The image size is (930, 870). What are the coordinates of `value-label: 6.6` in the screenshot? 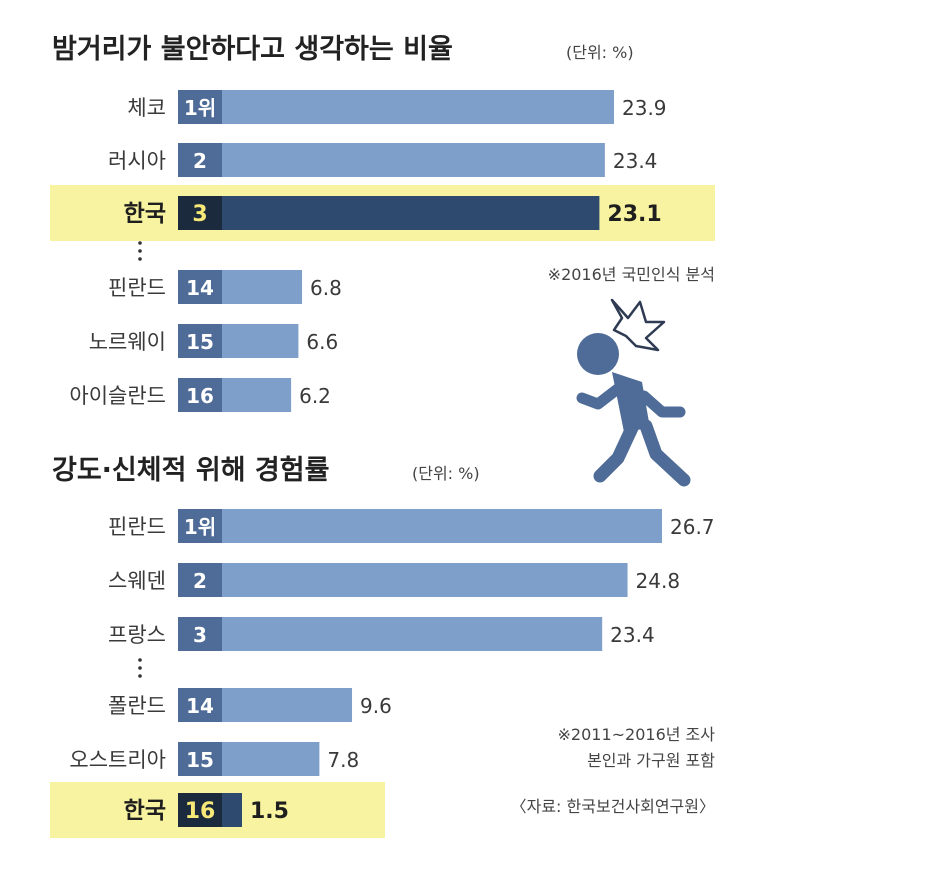 It's located at (322, 342).